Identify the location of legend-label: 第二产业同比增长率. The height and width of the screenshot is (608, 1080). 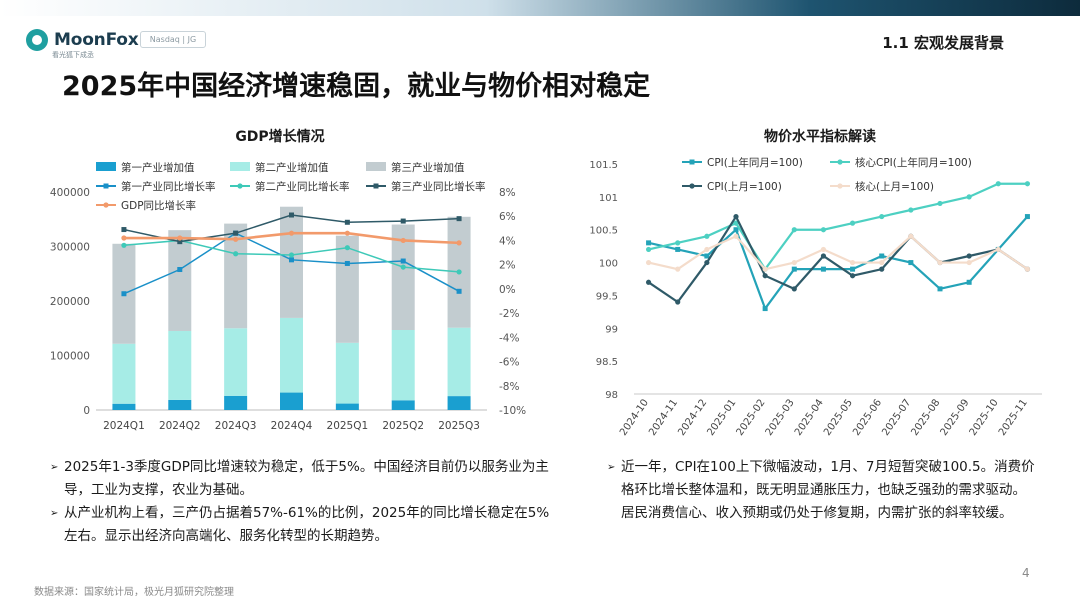
(302, 186).